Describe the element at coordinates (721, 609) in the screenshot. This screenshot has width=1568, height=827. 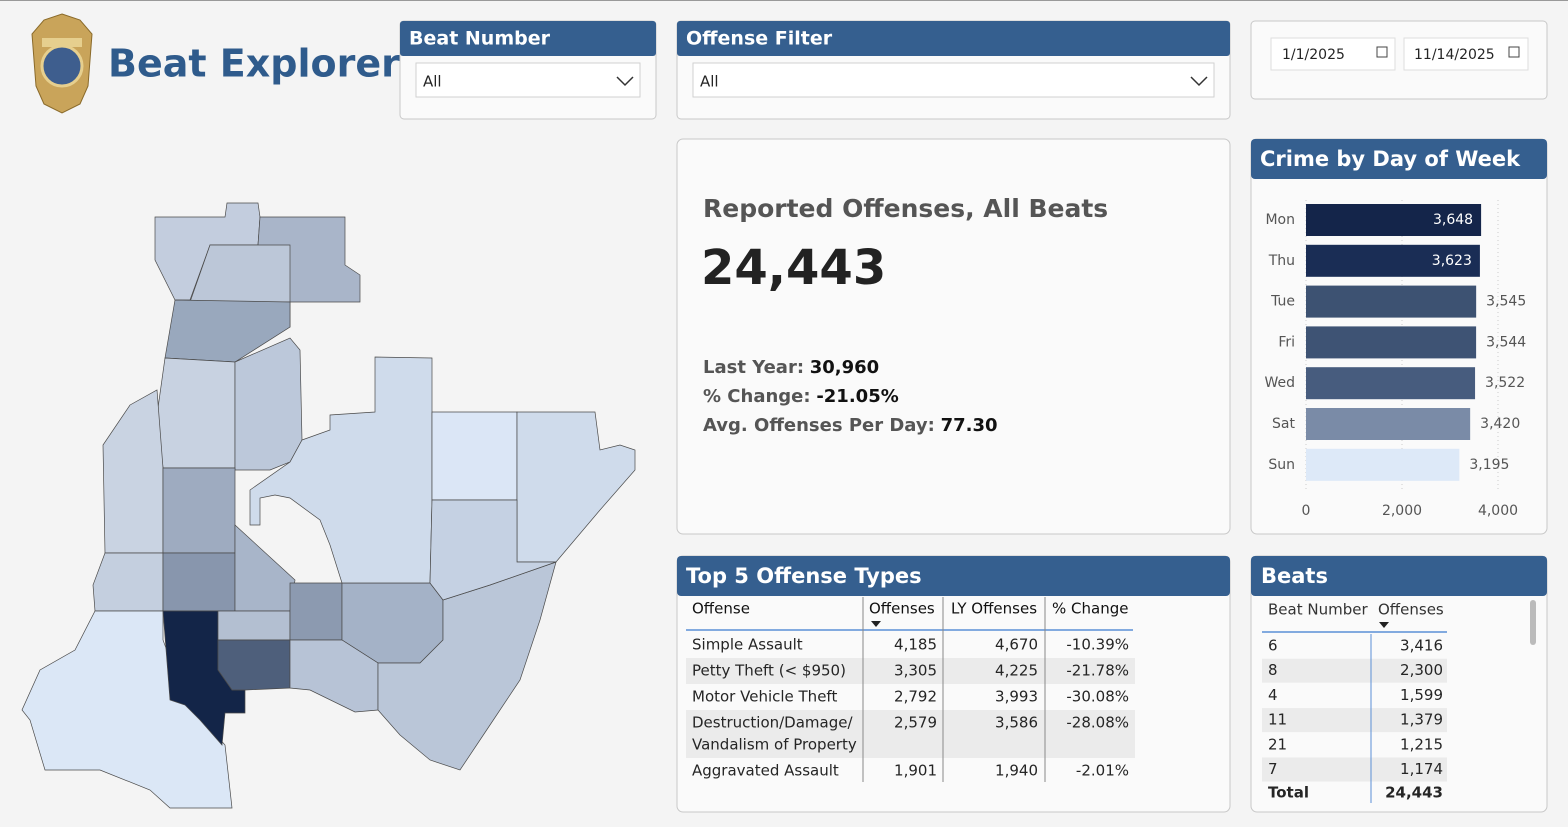
I see `column-header: Offense` at that location.